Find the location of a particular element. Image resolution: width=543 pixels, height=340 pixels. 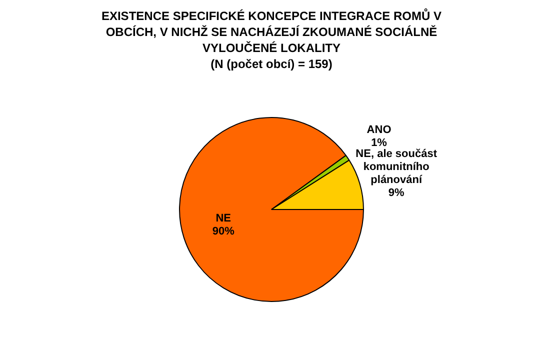

slice-label: NE, ale součást komunitního plánování is located at coordinates (397, 167).